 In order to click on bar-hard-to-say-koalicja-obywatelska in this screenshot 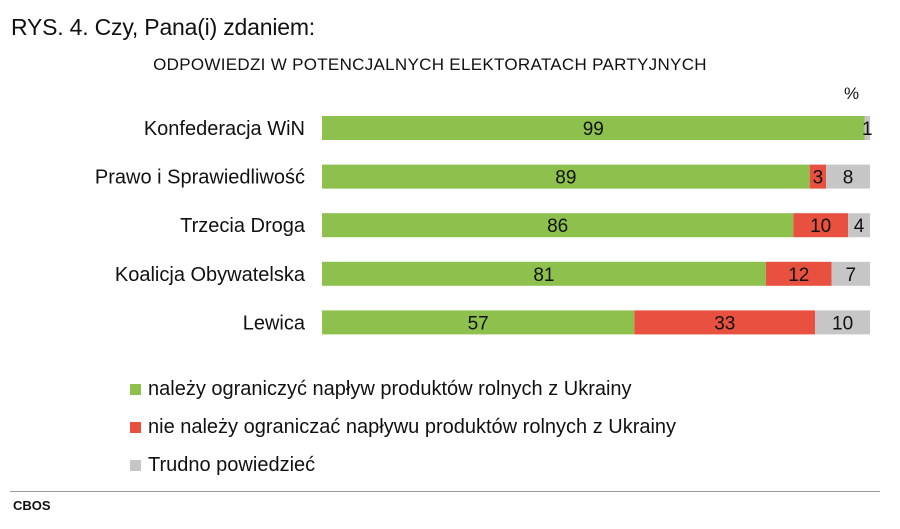, I will do `click(850, 273)`.